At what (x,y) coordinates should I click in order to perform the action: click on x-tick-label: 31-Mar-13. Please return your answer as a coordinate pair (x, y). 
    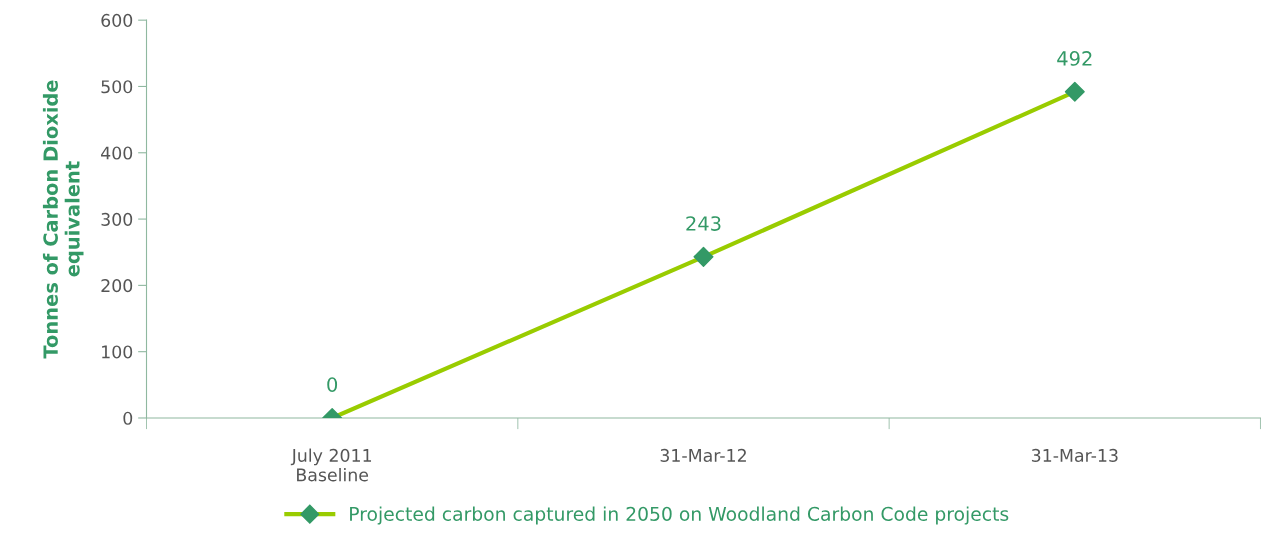
    Looking at the image, I should click on (1074, 455).